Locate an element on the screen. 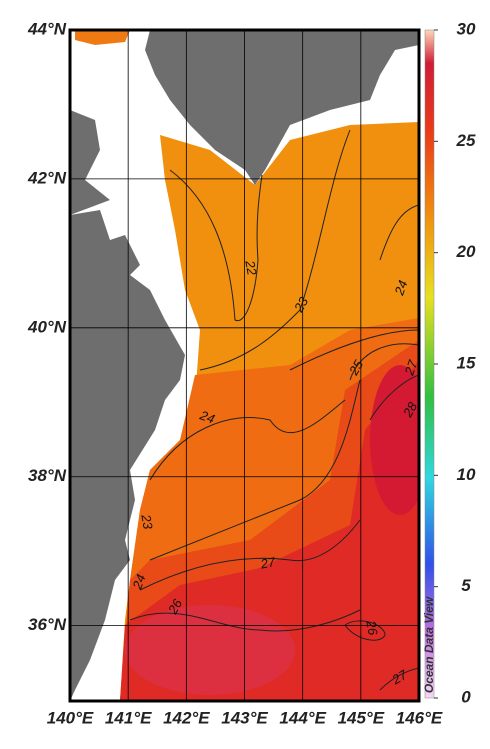 The width and height of the screenshot is (490, 749). colorbar-tick-label: 30 is located at coordinates (466, 28).